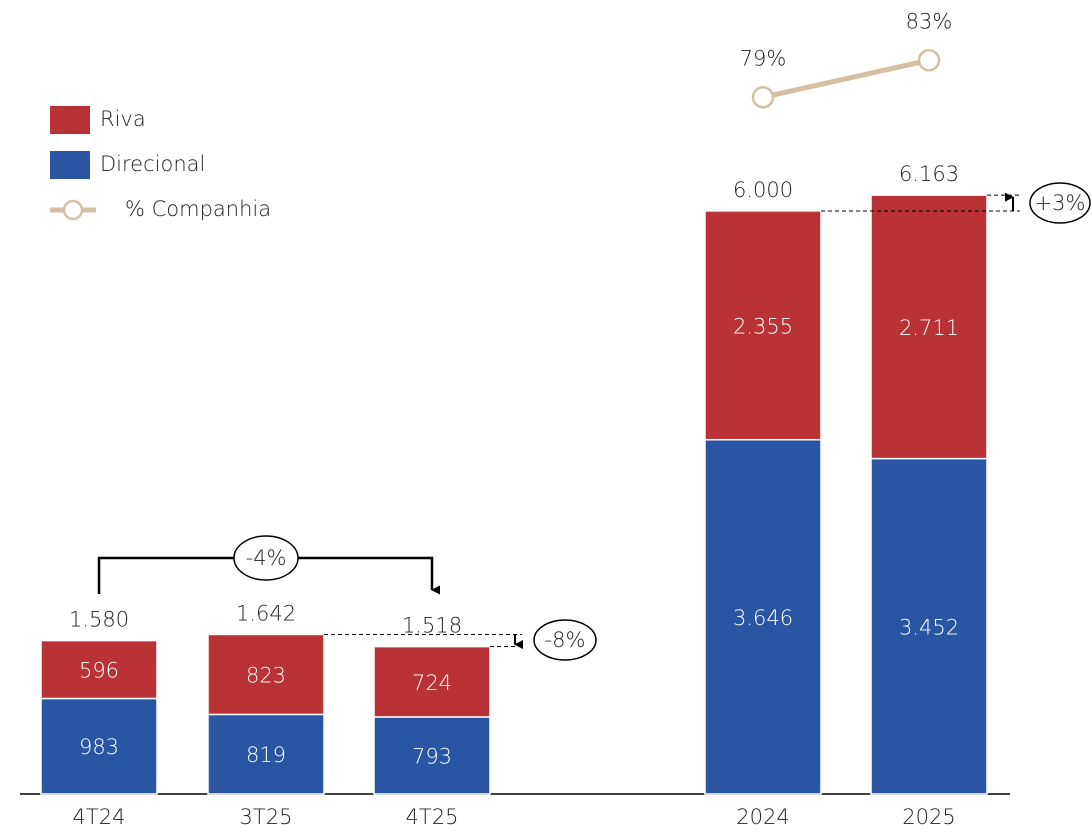  I want to click on x-tick-label: 3T25, so click(266, 817).